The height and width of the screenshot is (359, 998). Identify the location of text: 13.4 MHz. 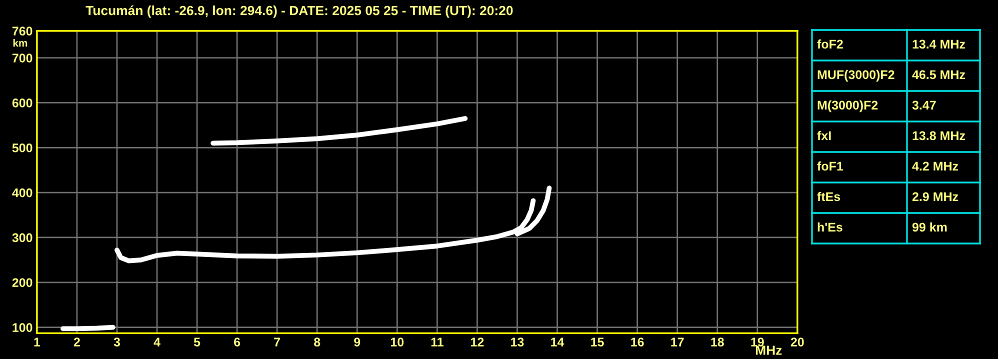
(939, 44).